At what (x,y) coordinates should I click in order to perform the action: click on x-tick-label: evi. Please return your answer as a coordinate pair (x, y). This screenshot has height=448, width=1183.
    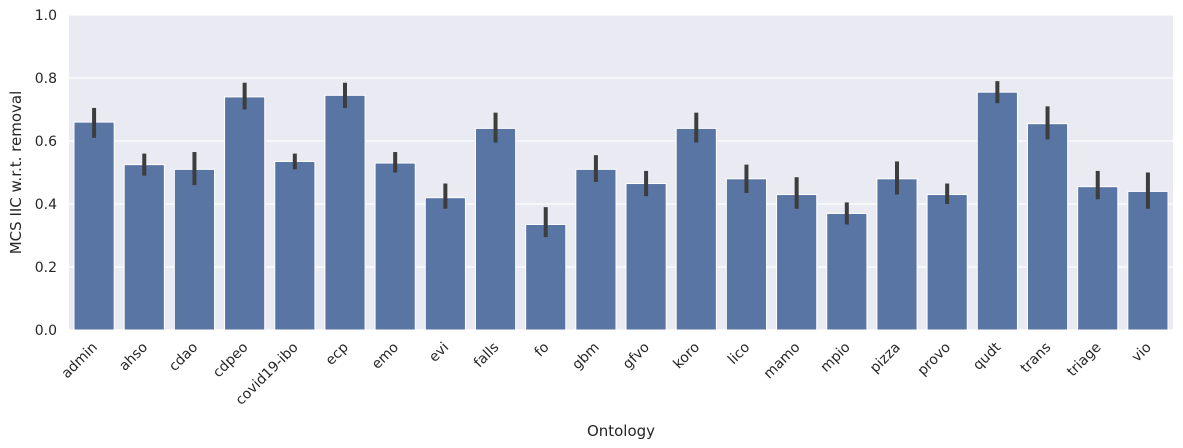
    Looking at the image, I should click on (439, 353).